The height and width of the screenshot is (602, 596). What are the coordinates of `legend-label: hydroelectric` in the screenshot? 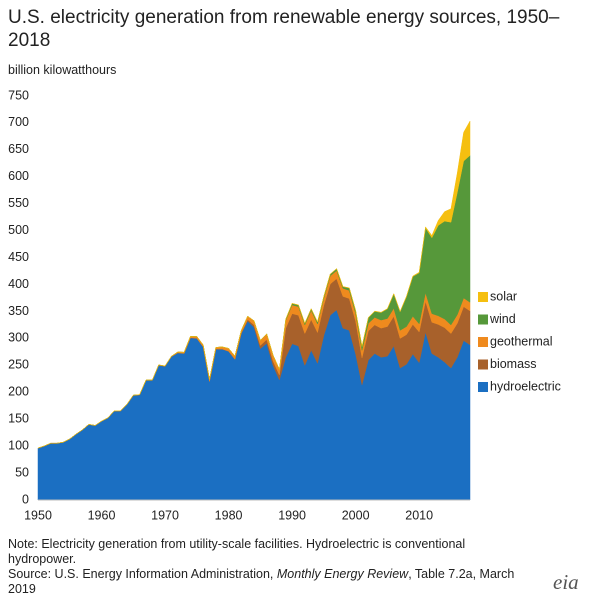 It's located at (525, 386).